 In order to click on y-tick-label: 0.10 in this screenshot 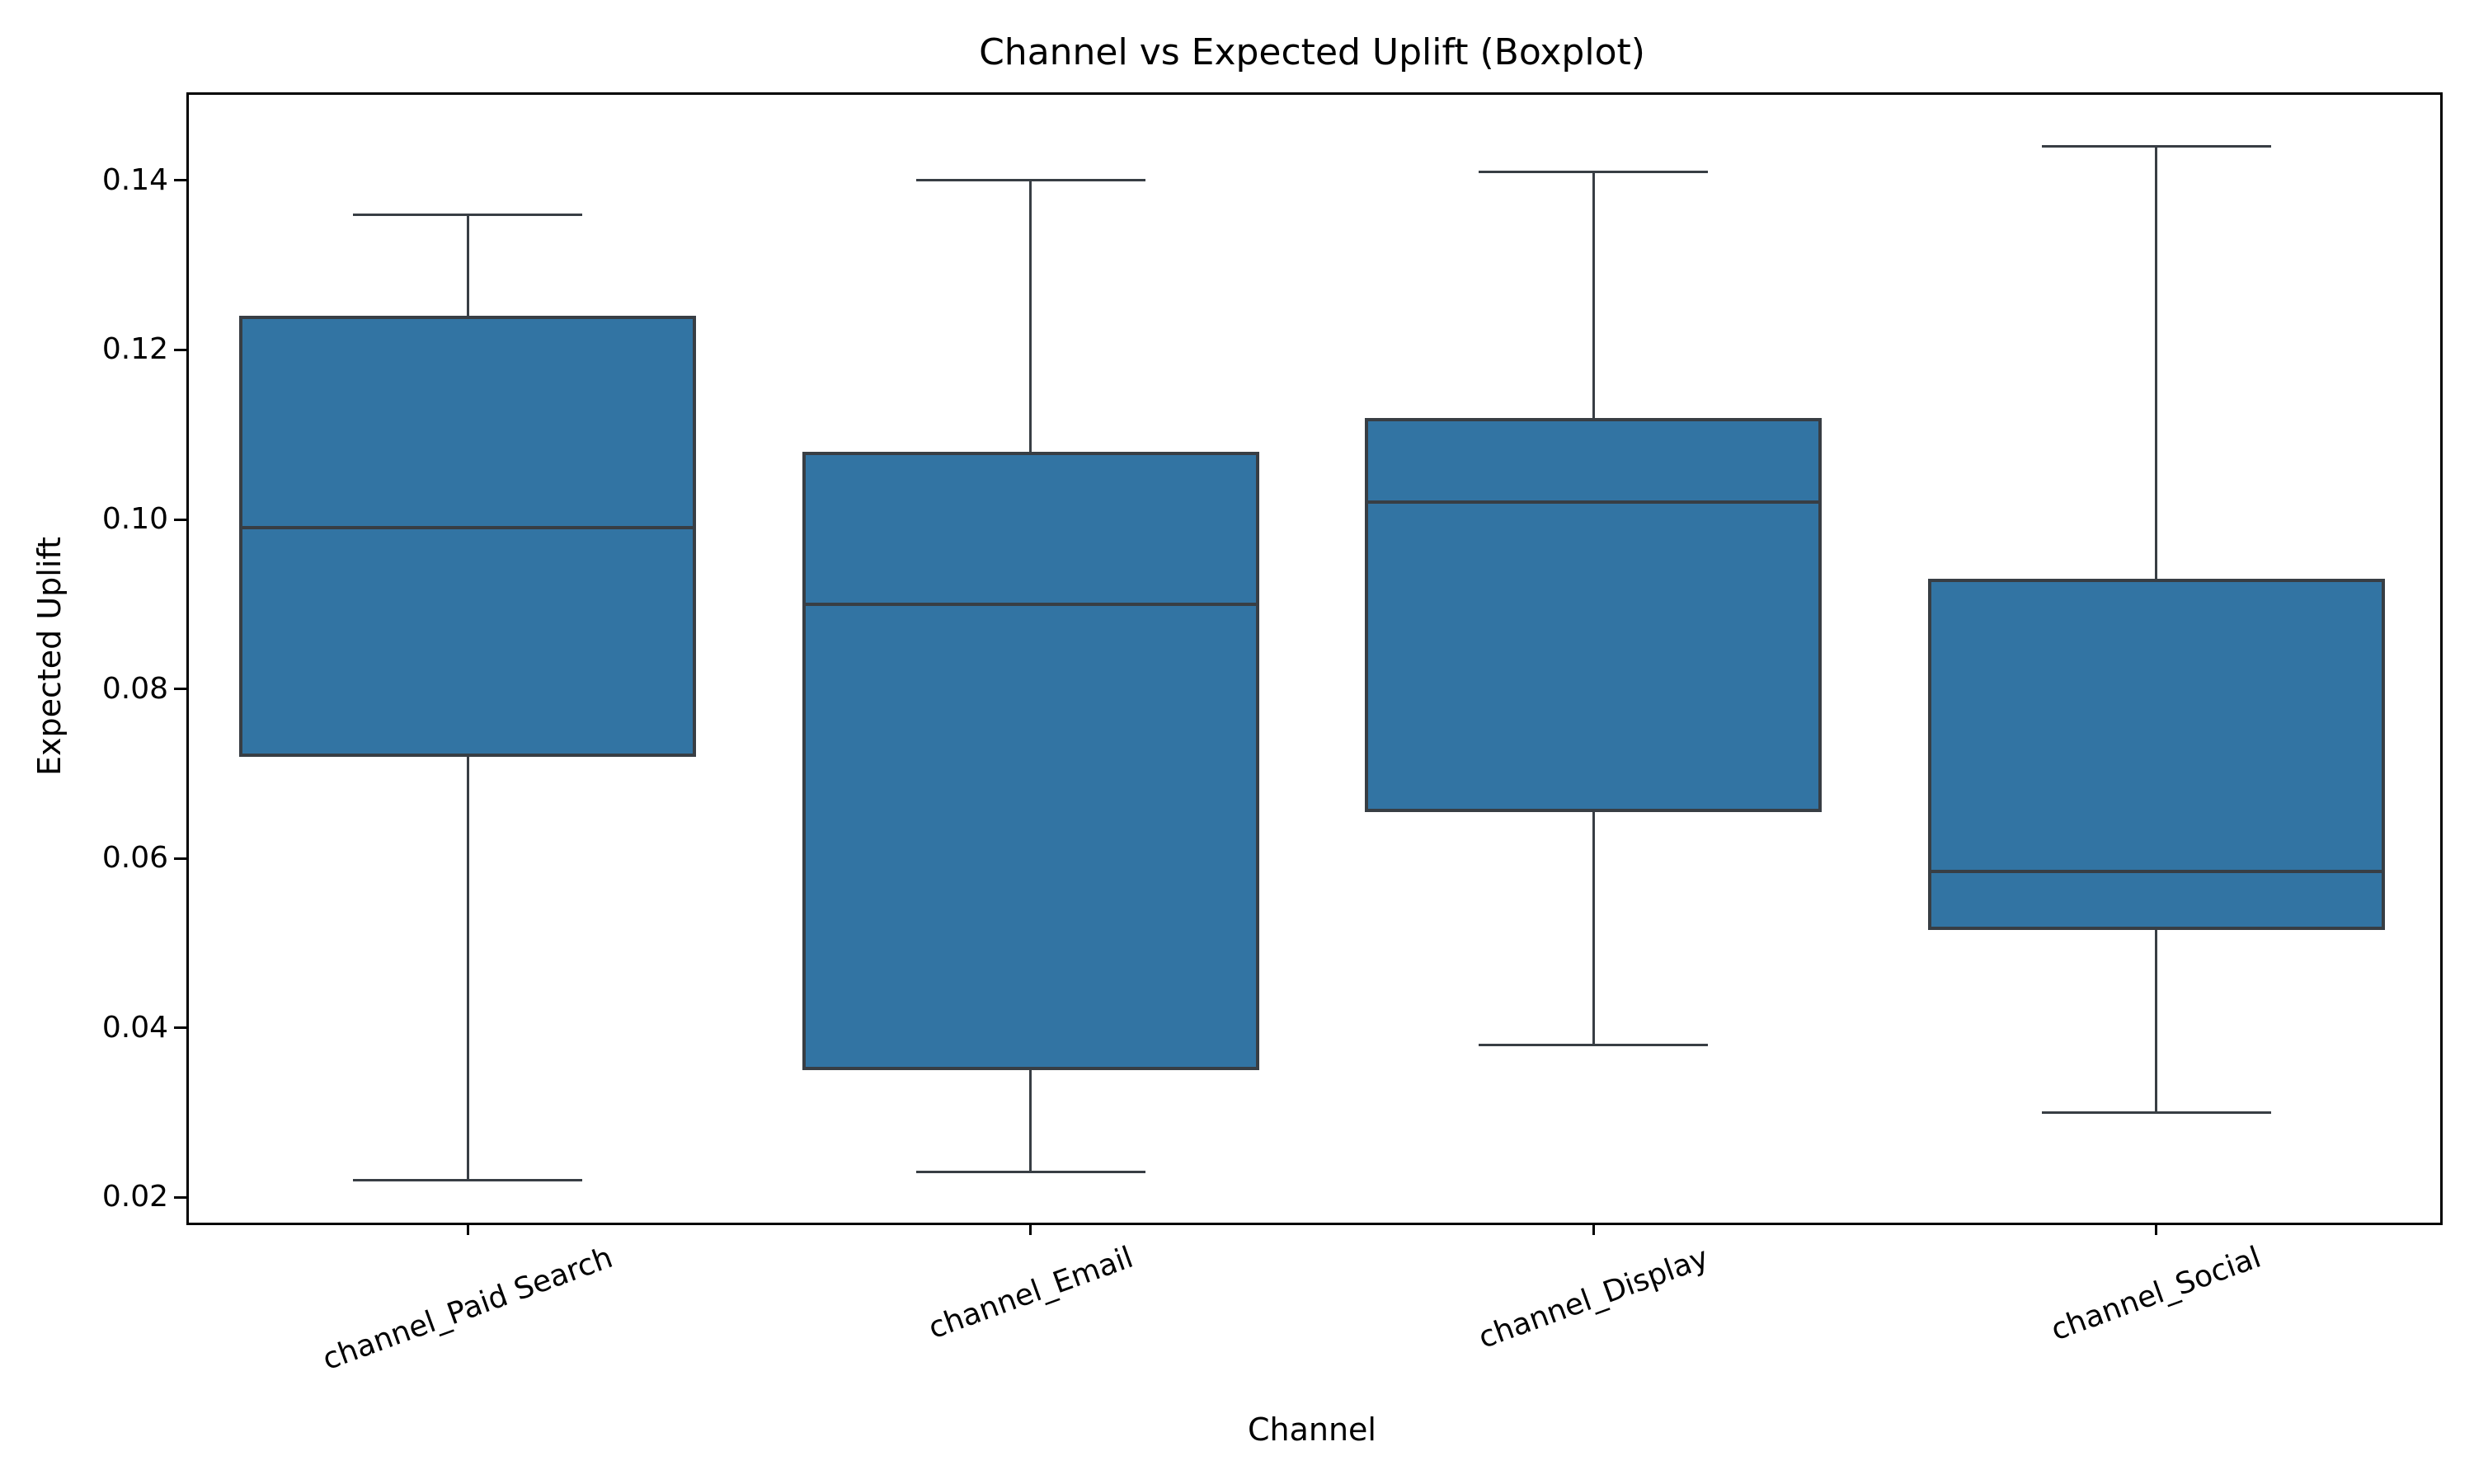, I will do `click(134, 519)`.